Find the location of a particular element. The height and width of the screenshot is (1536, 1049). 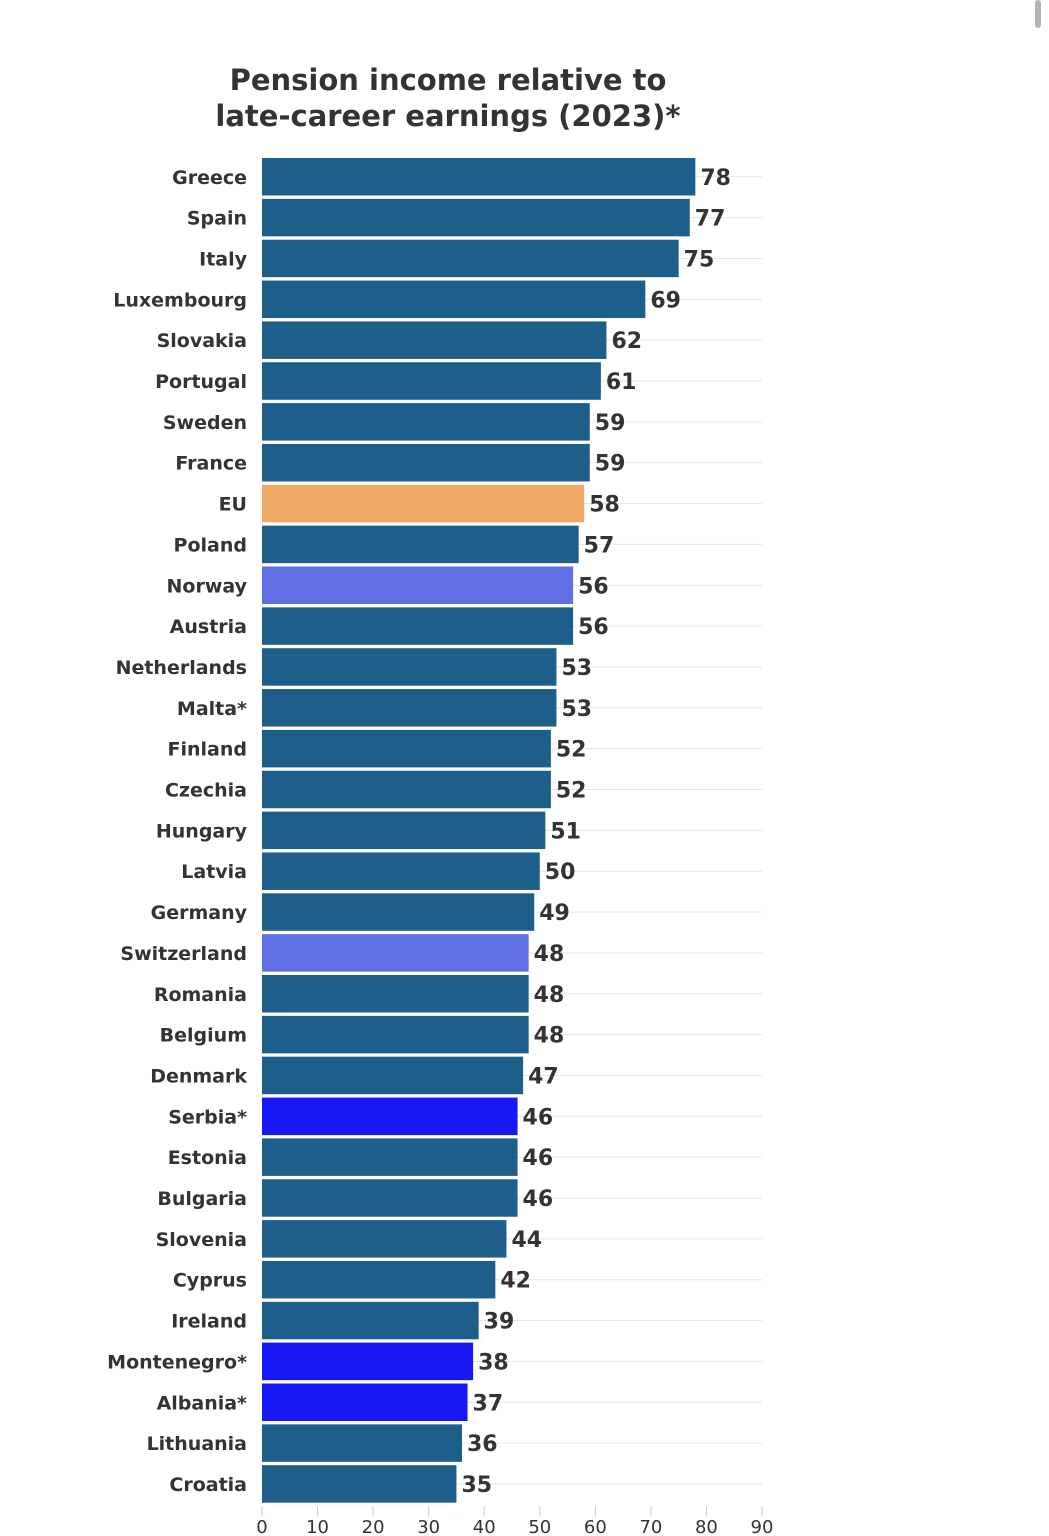

category-label: Italy is located at coordinates (223, 259).